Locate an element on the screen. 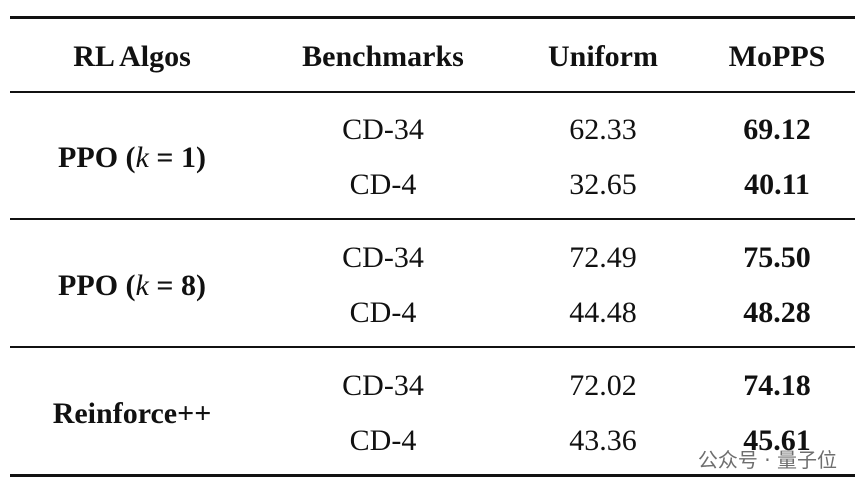 This screenshot has width=865, height=489. mopps-score: 45.61 is located at coordinates (777, 440).